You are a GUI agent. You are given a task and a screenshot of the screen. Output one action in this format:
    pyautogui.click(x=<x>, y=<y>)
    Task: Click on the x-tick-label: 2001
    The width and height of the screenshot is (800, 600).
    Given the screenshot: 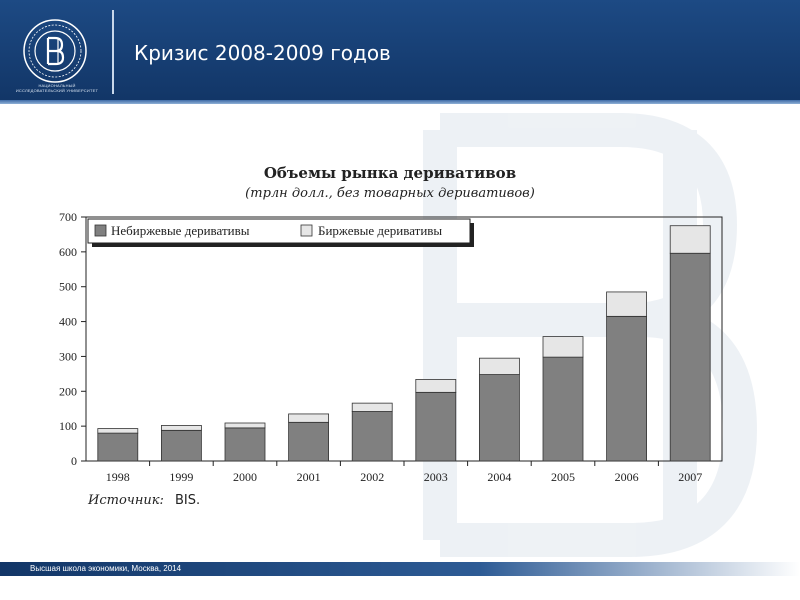 What is the action you would take?
    pyautogui.click(x=309, y=477)
    